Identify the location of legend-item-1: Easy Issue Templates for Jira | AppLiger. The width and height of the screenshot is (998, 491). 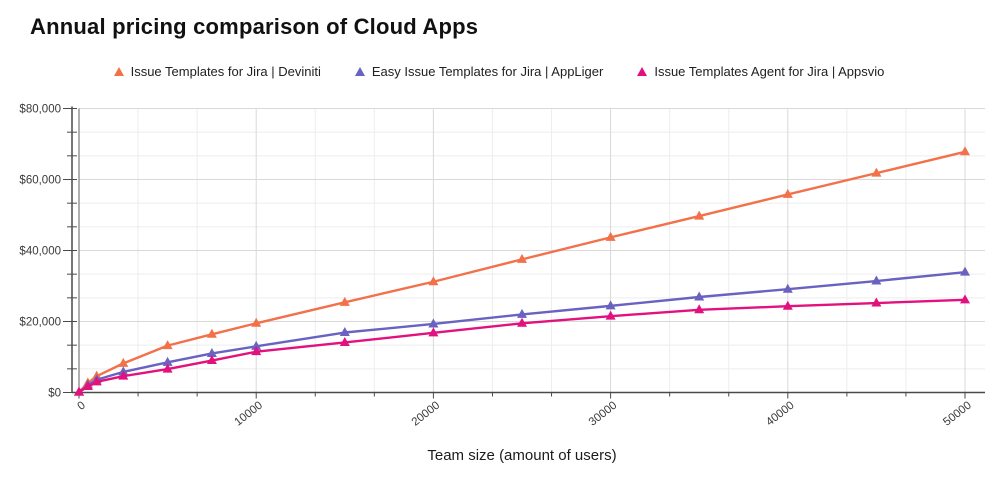
(479, 71).